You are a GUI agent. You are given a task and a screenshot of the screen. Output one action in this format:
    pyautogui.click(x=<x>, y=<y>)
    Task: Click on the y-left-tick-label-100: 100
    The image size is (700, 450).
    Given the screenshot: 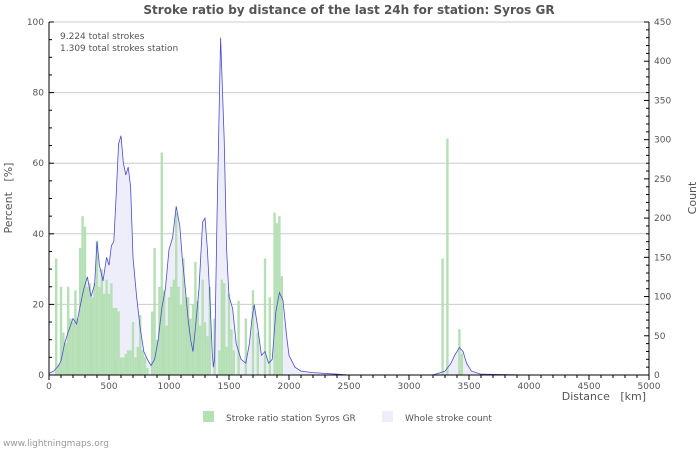 What is the action you would take?
    pyautogui.click(x=35, y=23)
    